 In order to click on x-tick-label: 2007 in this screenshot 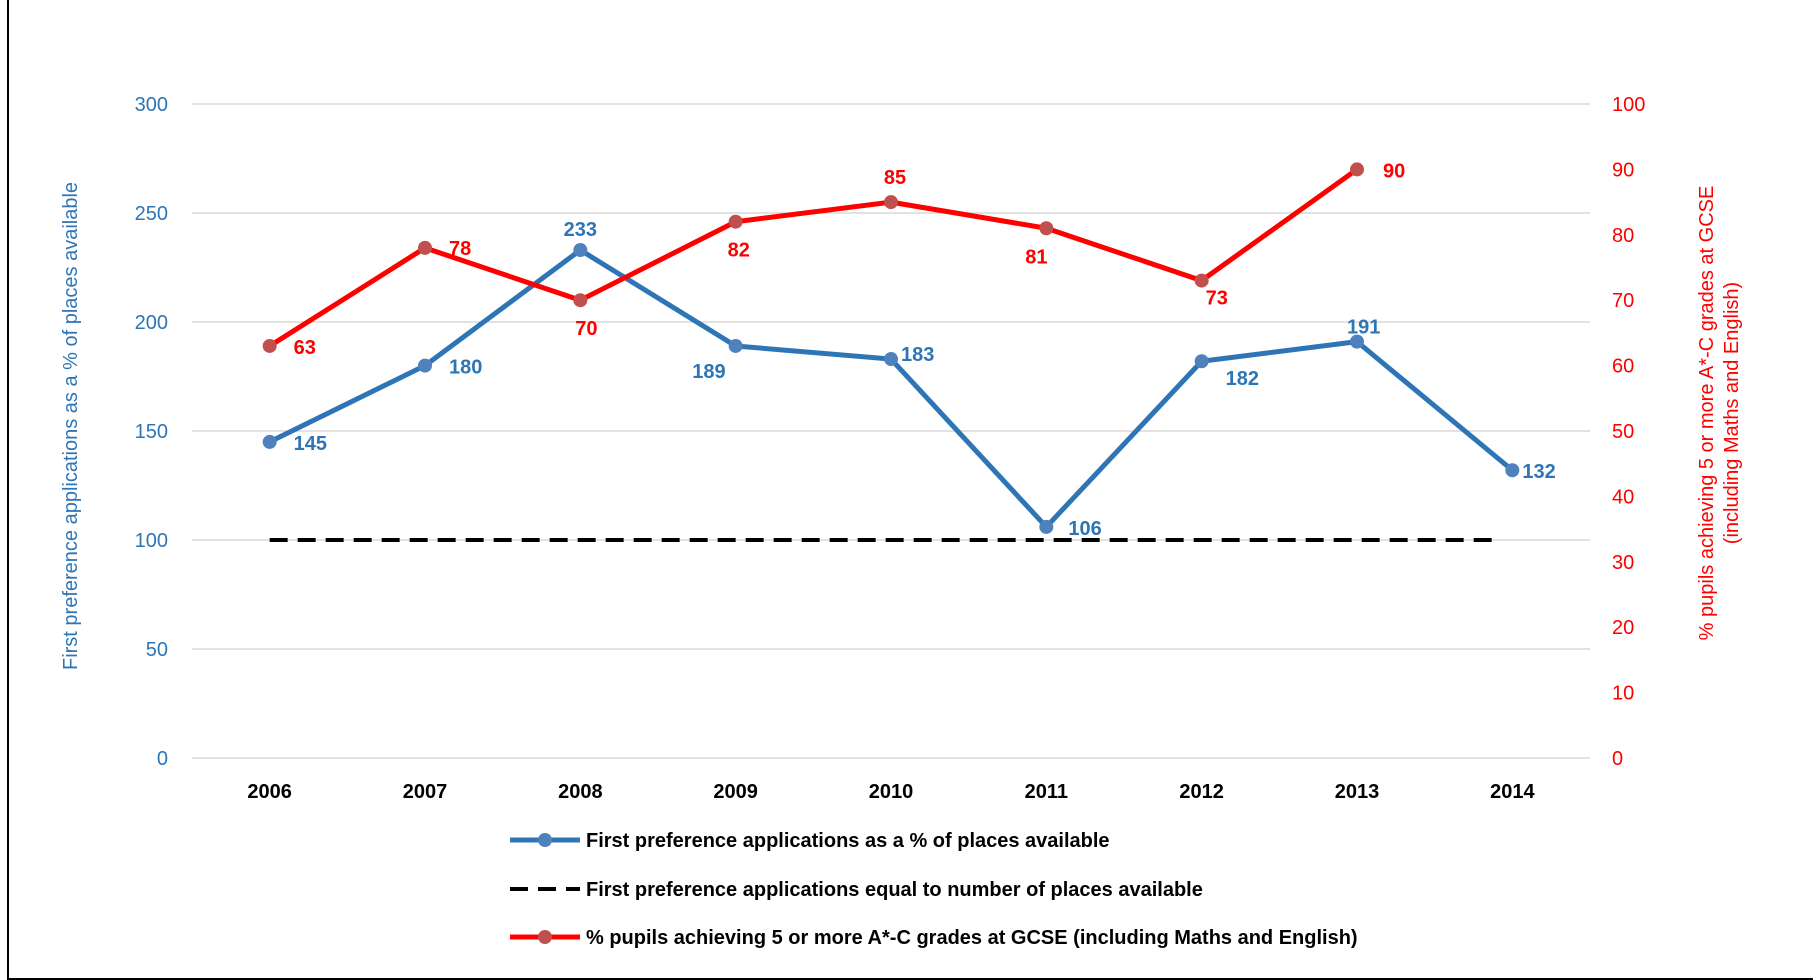, I will do `click(425, 792)`.